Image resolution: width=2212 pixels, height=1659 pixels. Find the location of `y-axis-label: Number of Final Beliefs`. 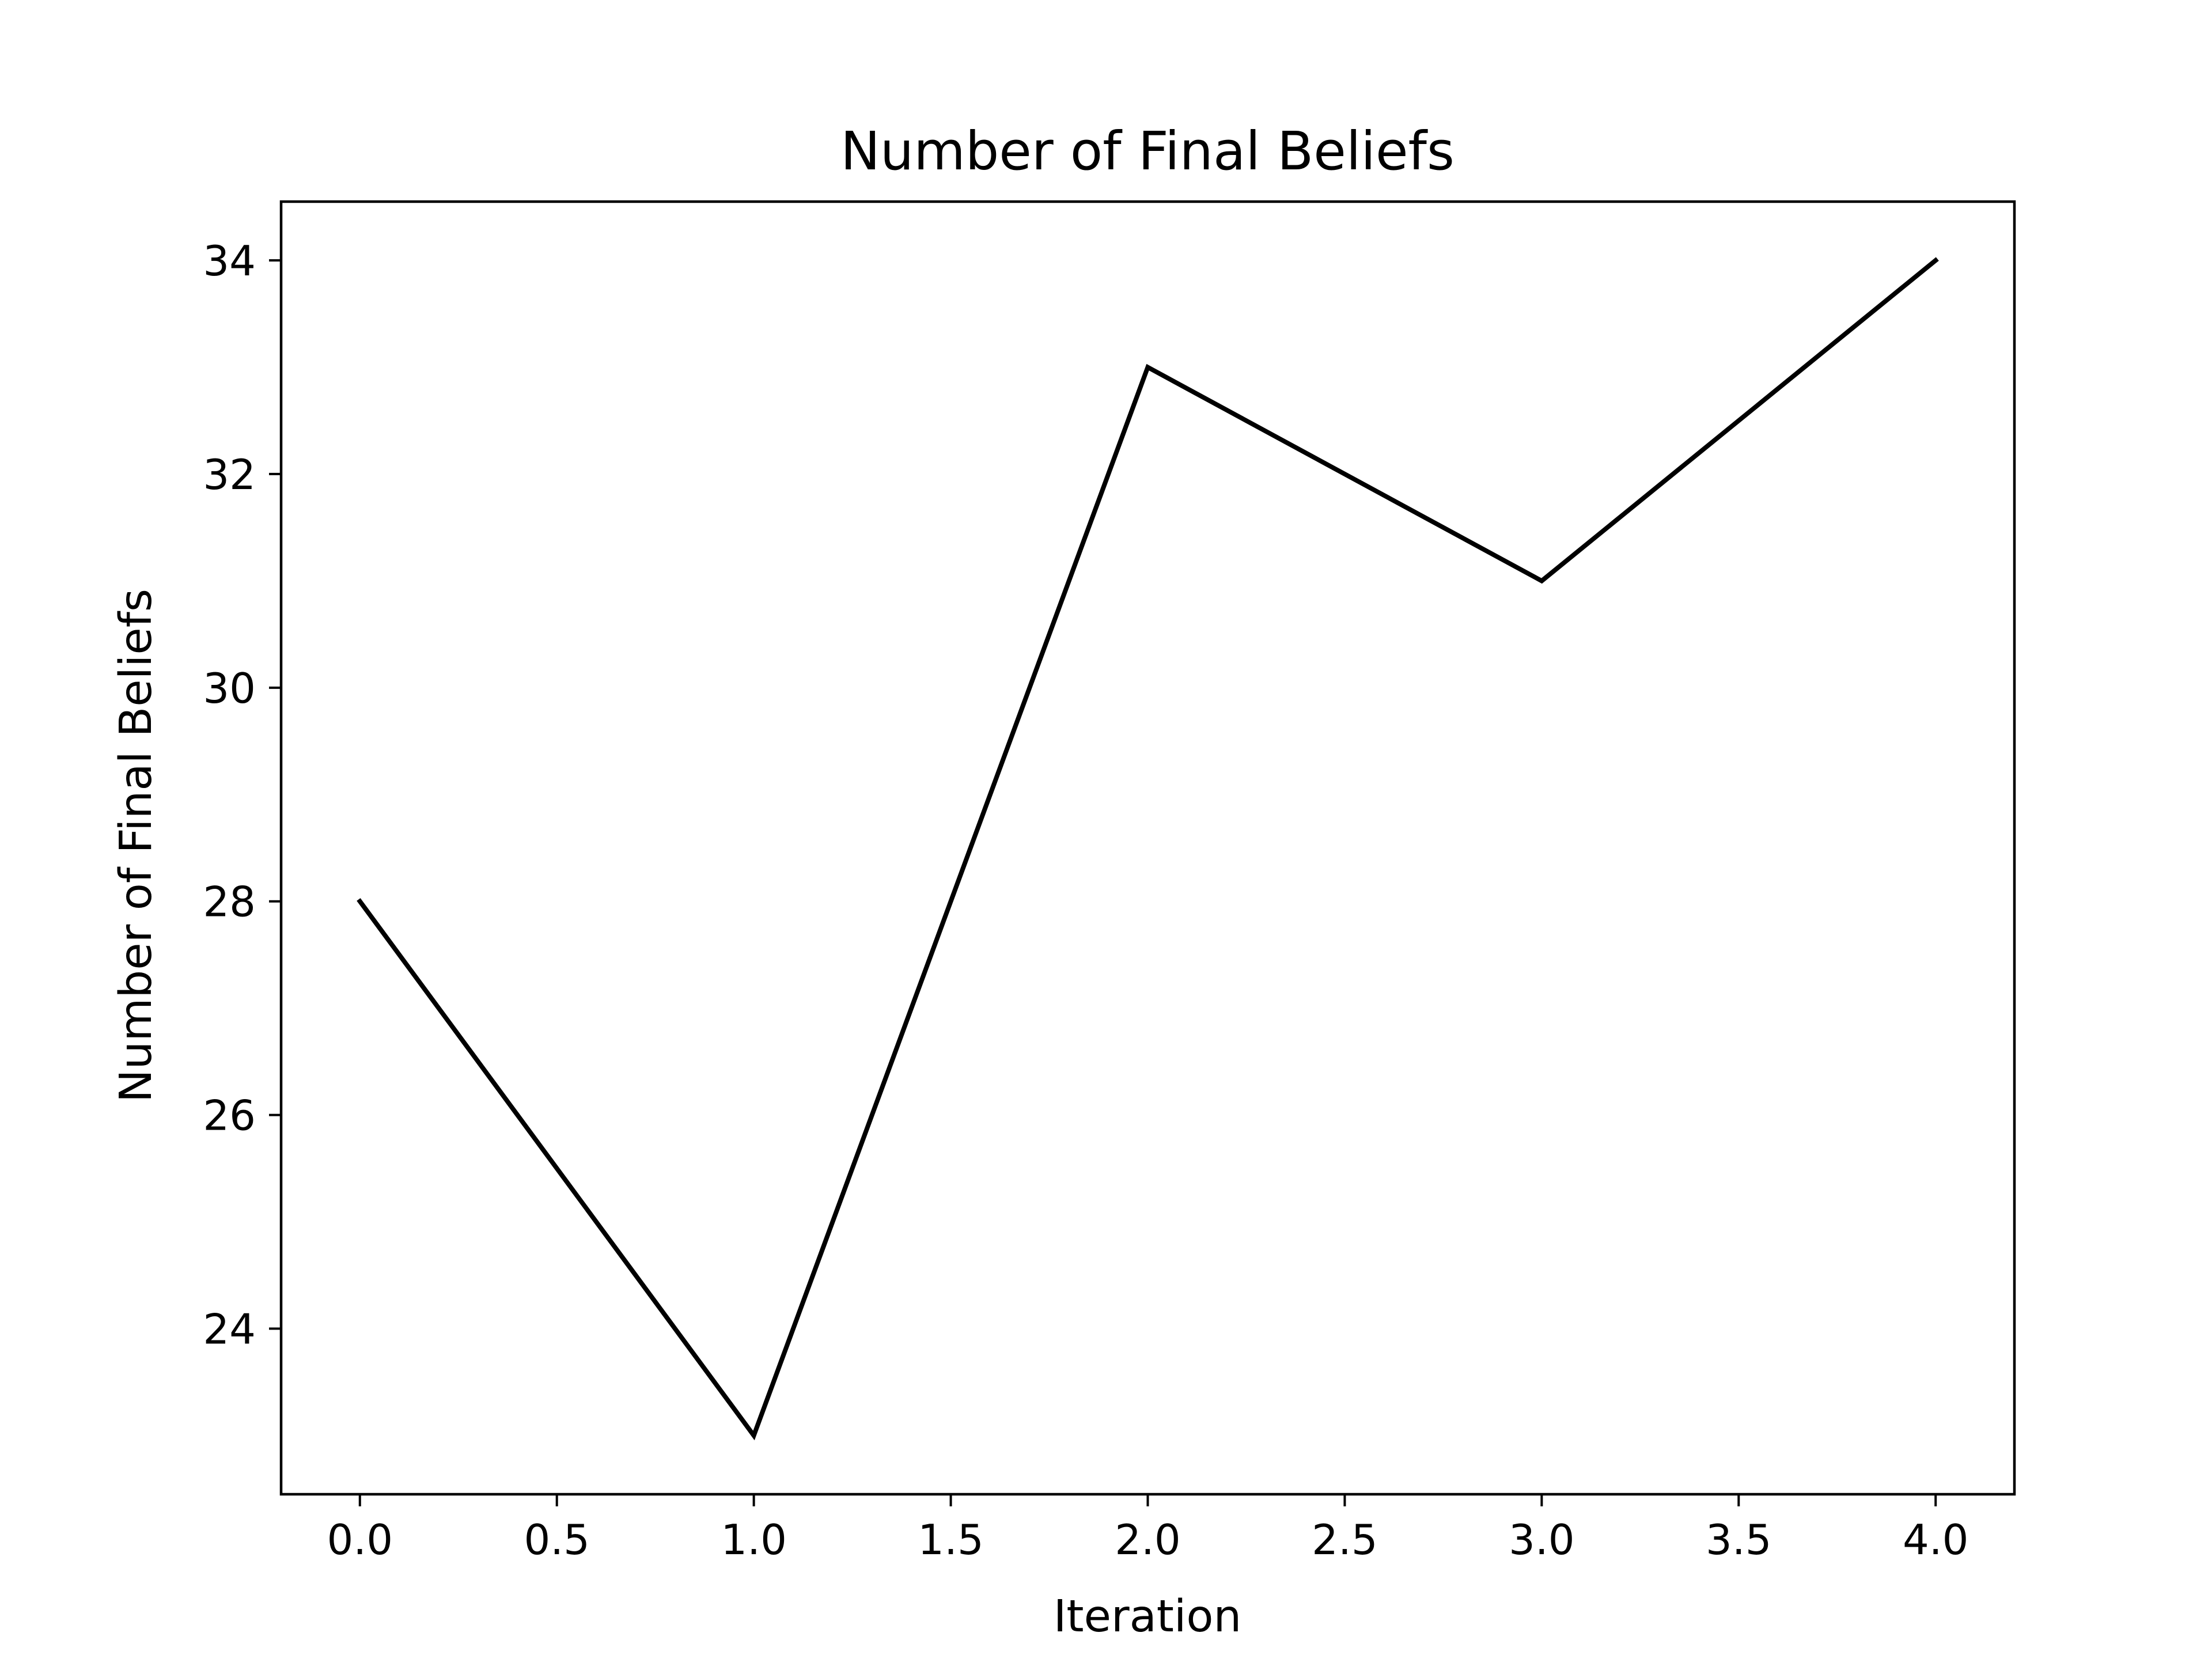

y-axis-label: Number of Final Beliefs is located at coordinates (136, 846).